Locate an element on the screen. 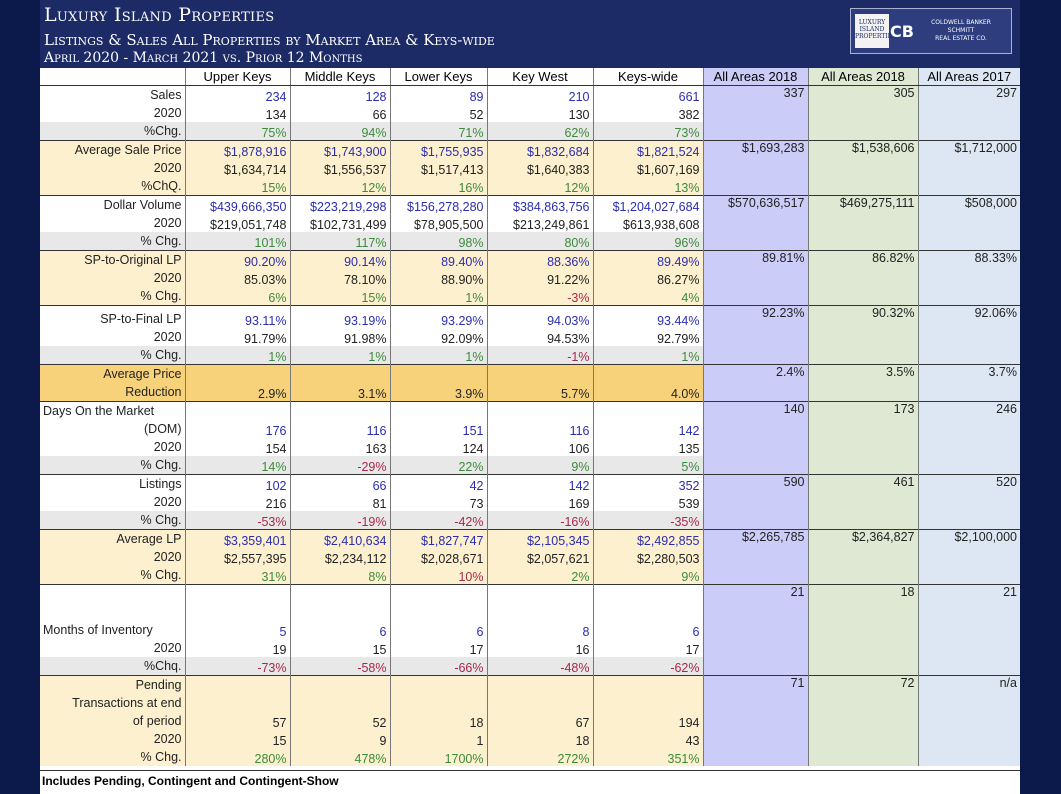  table-cell: 216 is located at coordinates (237, 501).